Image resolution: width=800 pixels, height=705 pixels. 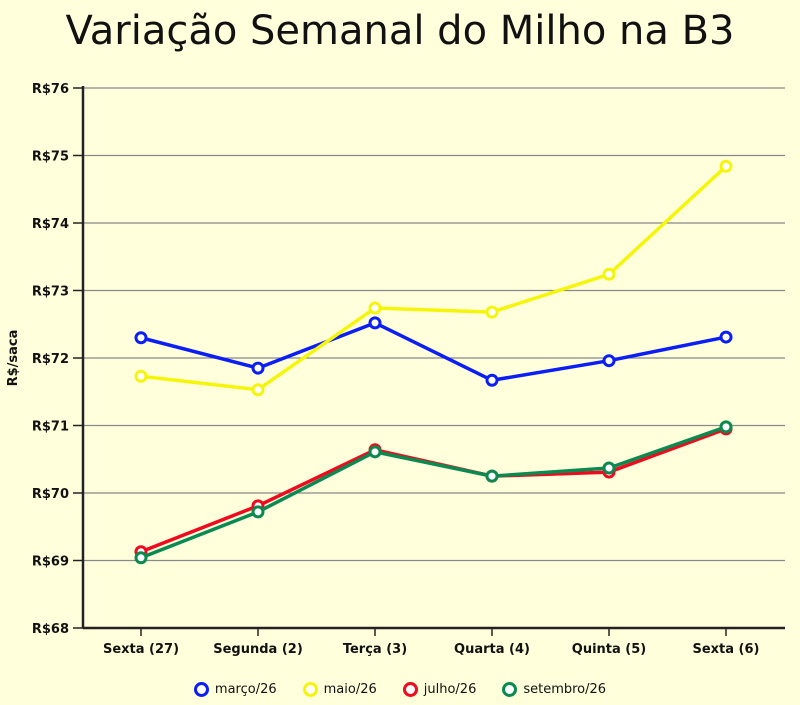 What do you see at coordinates (400, 689) in the screenshot?
I see `legend: março/26 maio/26 julho/26 setembro/26` at bounding box center [400, 689].